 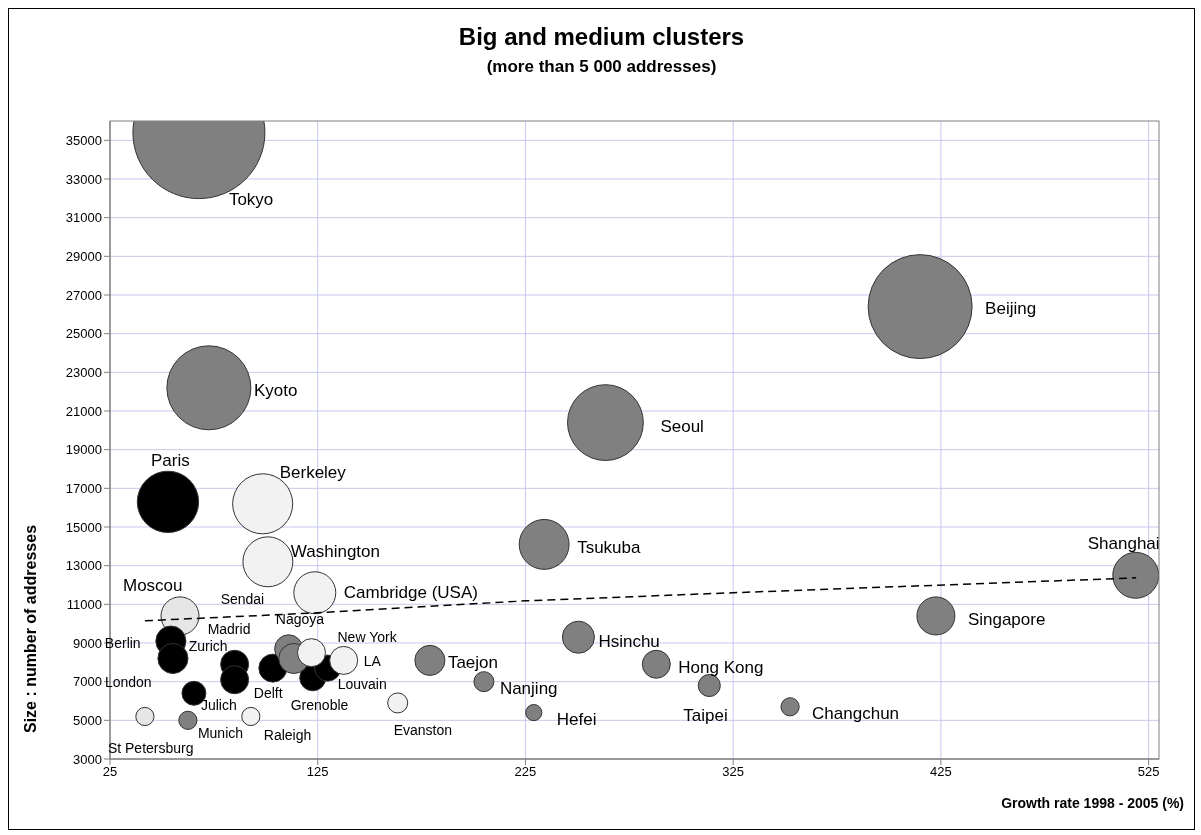 I want to click on annotation: Munich, so click(x=220, y=732).